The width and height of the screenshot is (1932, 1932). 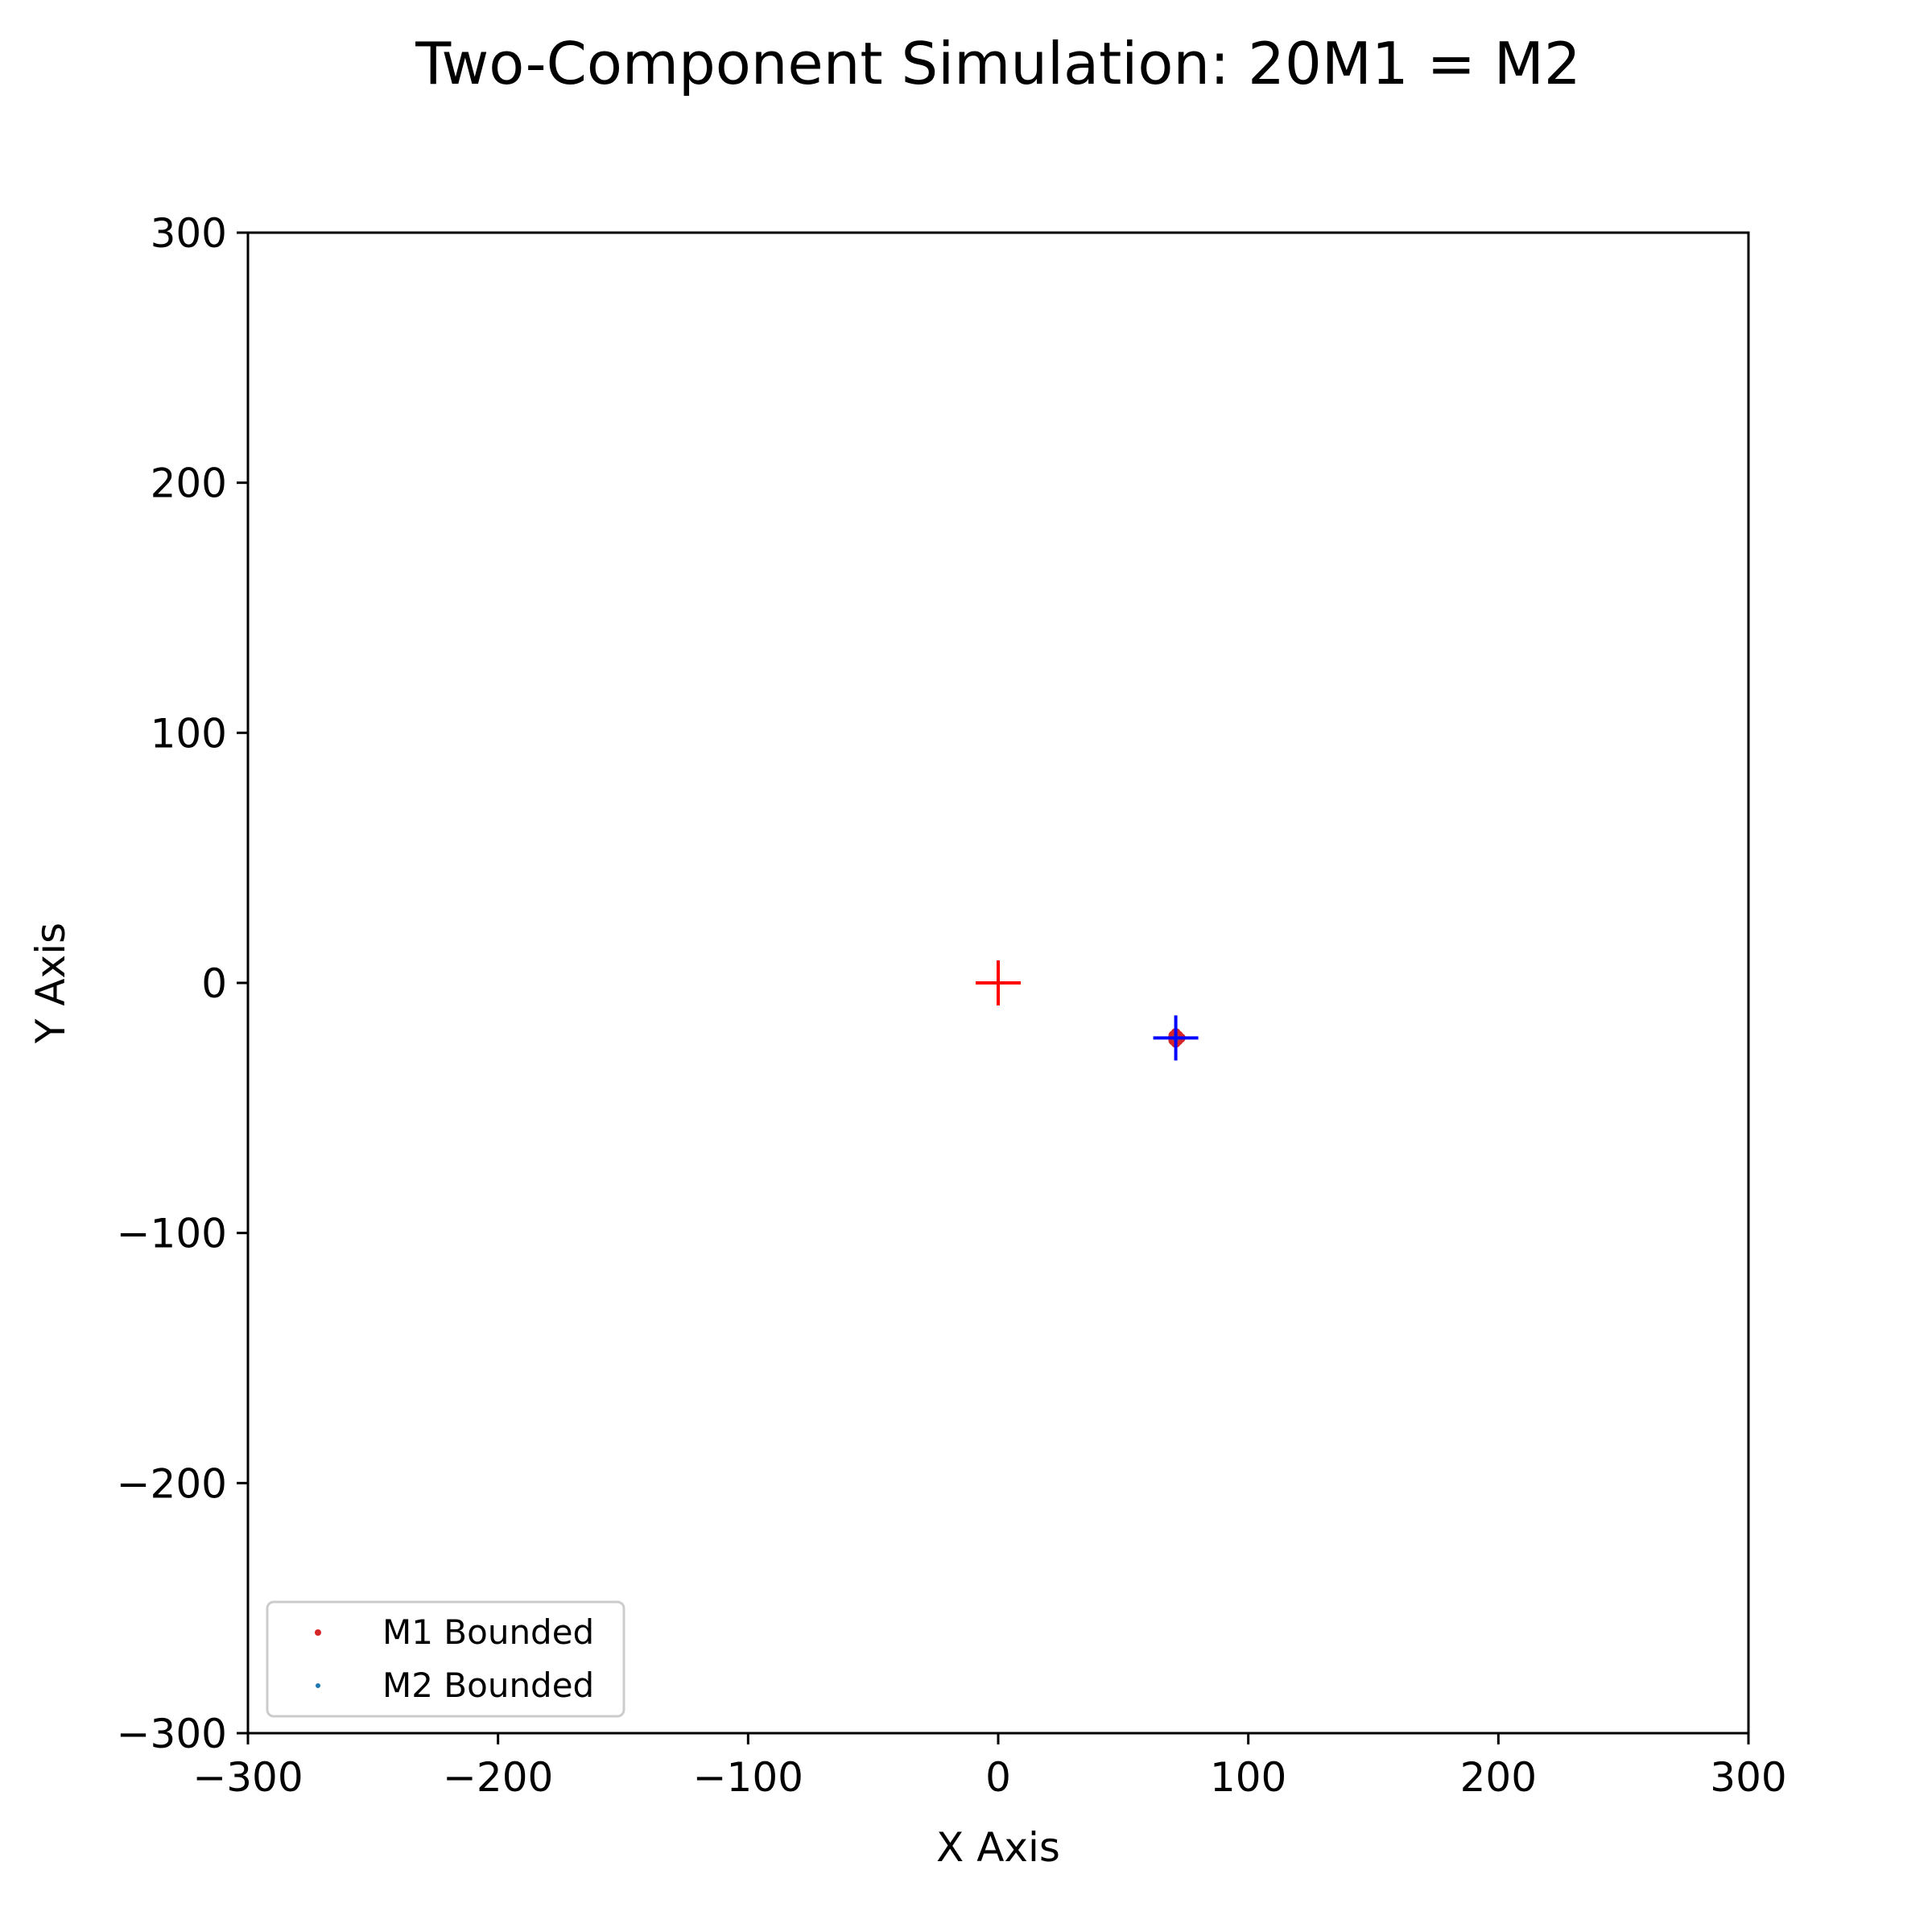 What do you see at coordinates (172, 1483) in the screenshot?
I see `y-tick-label: −200` at bounding box center [172, 1483].